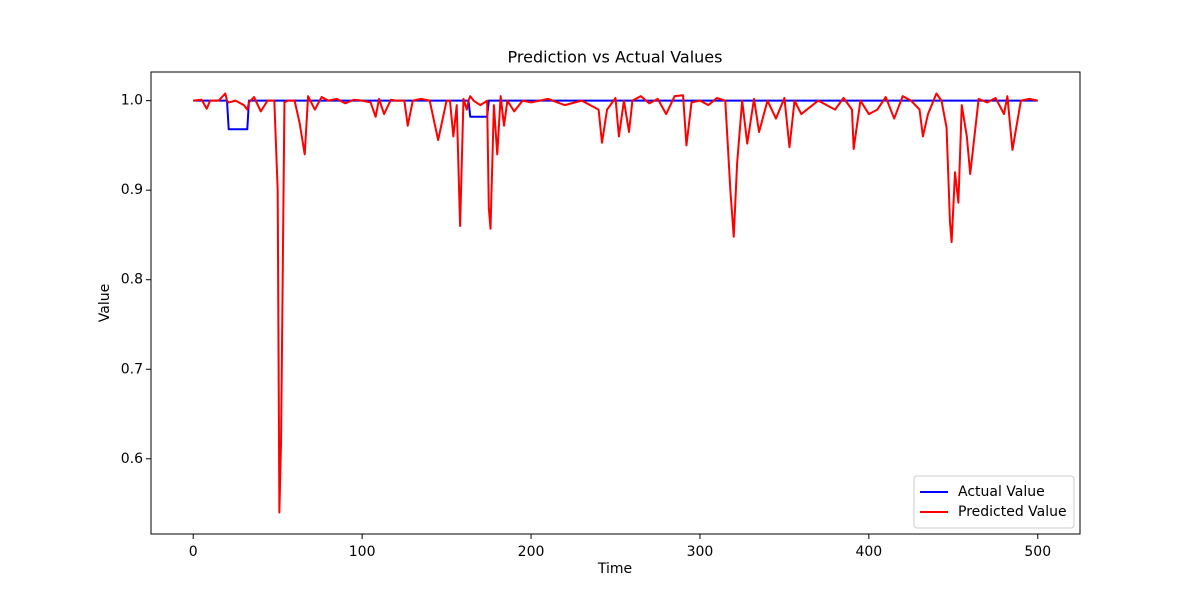 This screenshot has width=1200, height=604. What do you see at coordinates (1001, 492) in the screenshot?
I see `legend-label: Actual Value` at bounding box center [1001, 492].